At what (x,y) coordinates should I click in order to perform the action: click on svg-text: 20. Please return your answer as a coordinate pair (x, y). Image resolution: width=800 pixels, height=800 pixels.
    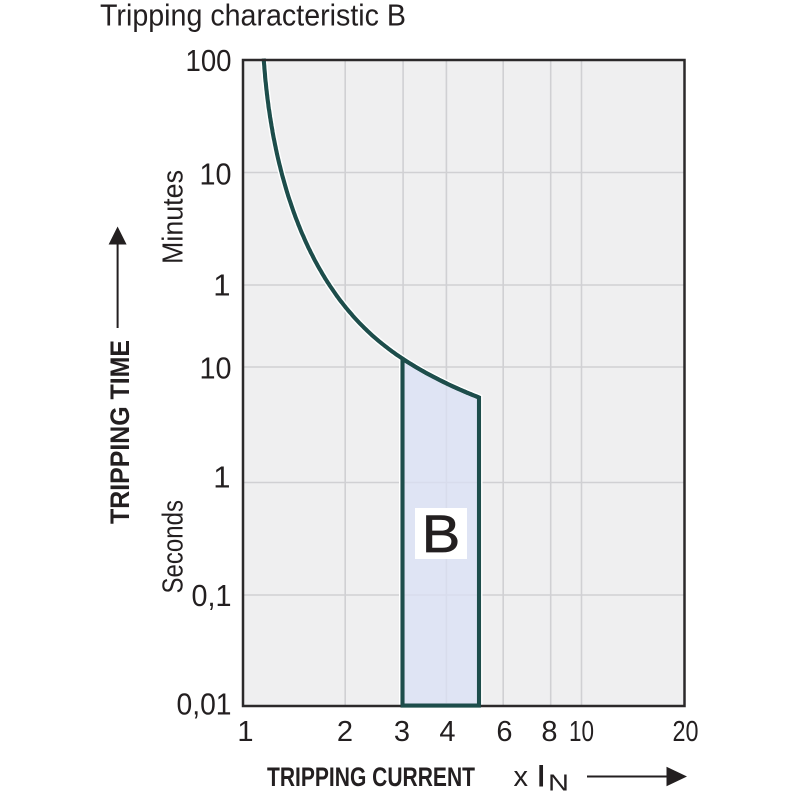
    Looking at the image, I should click on (686, 732).